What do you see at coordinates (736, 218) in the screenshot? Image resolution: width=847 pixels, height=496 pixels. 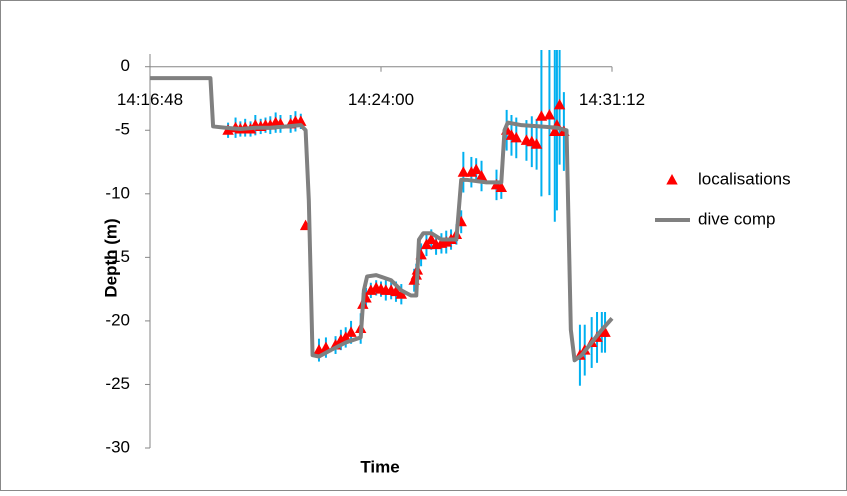 I see `legend-label: dive comp` at bounding box center [736, 218].